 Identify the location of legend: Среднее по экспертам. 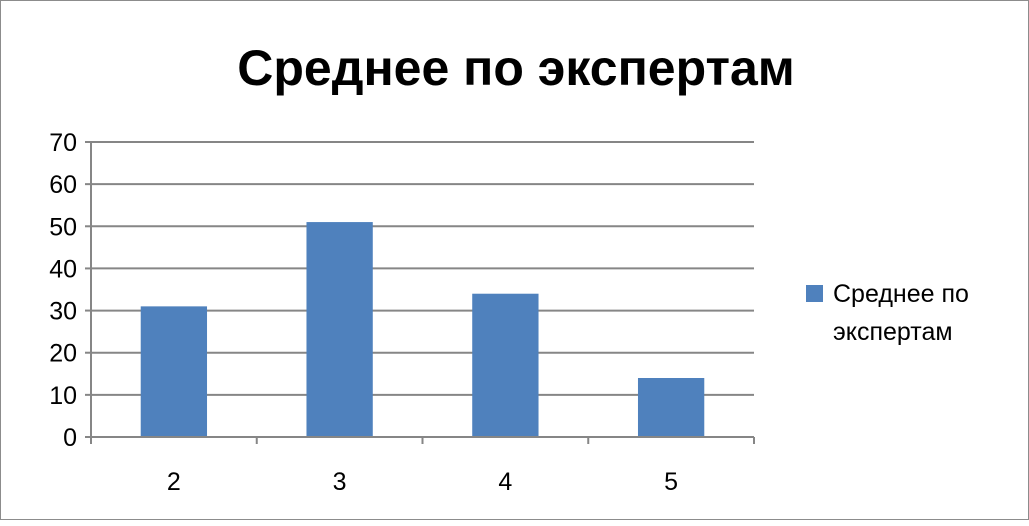
(887, 313).